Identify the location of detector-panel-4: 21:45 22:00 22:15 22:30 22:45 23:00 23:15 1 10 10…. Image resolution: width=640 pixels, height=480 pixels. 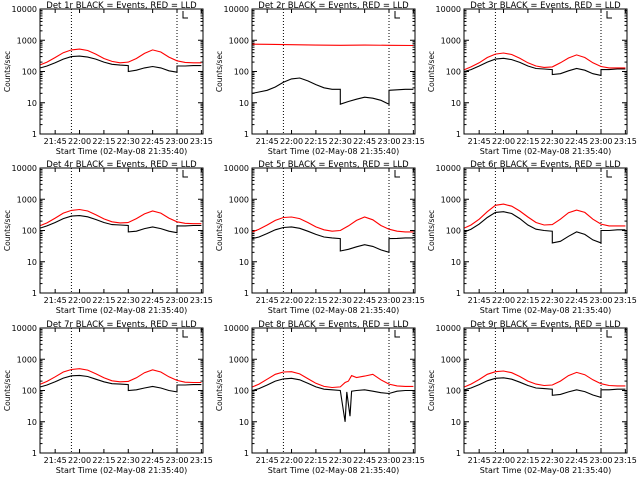
(108, 237).